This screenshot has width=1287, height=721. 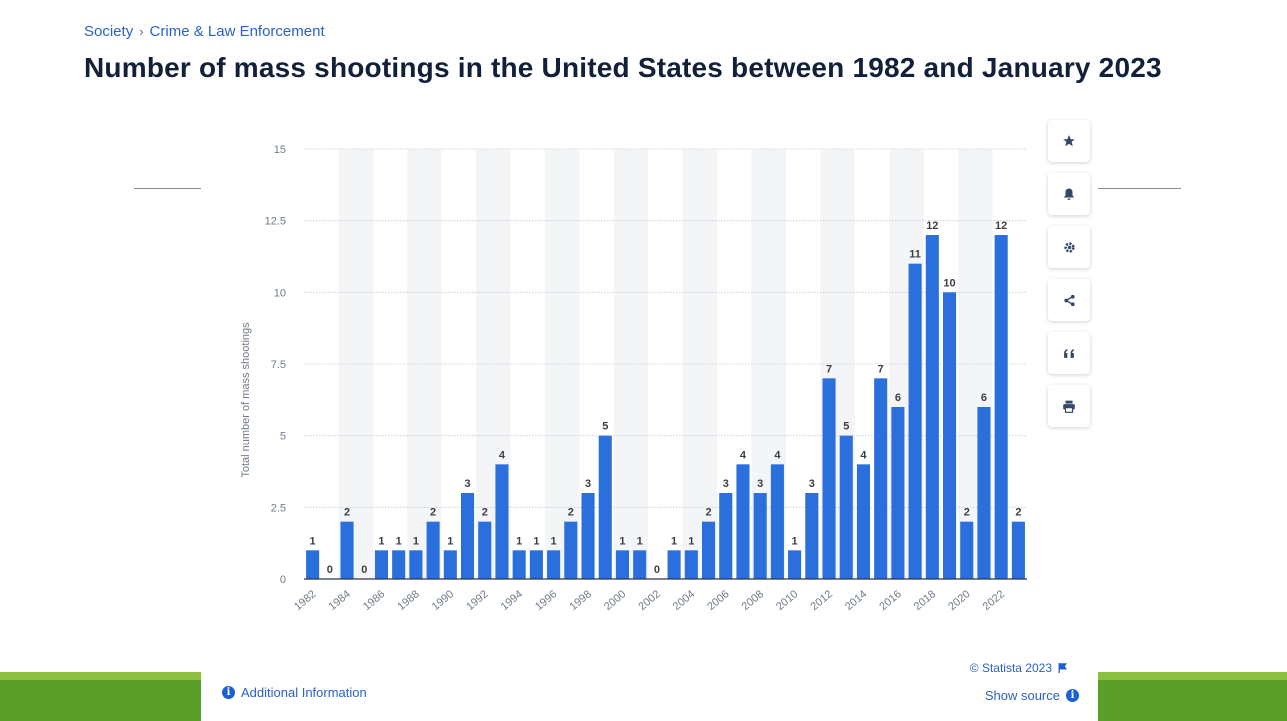 I want to click on bar-2008, so click(x=760, y=536).